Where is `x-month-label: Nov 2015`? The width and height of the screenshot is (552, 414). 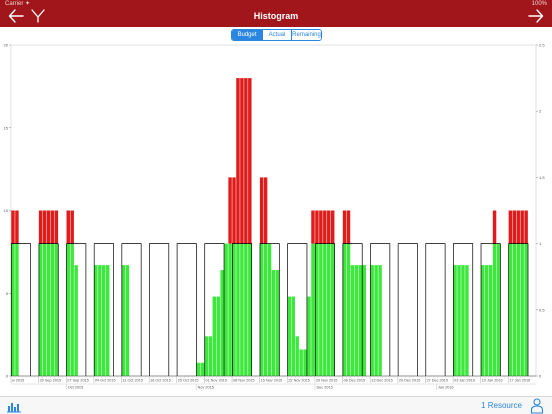 x-month-label: Nov 2015 is located at coordinates (206, 388).